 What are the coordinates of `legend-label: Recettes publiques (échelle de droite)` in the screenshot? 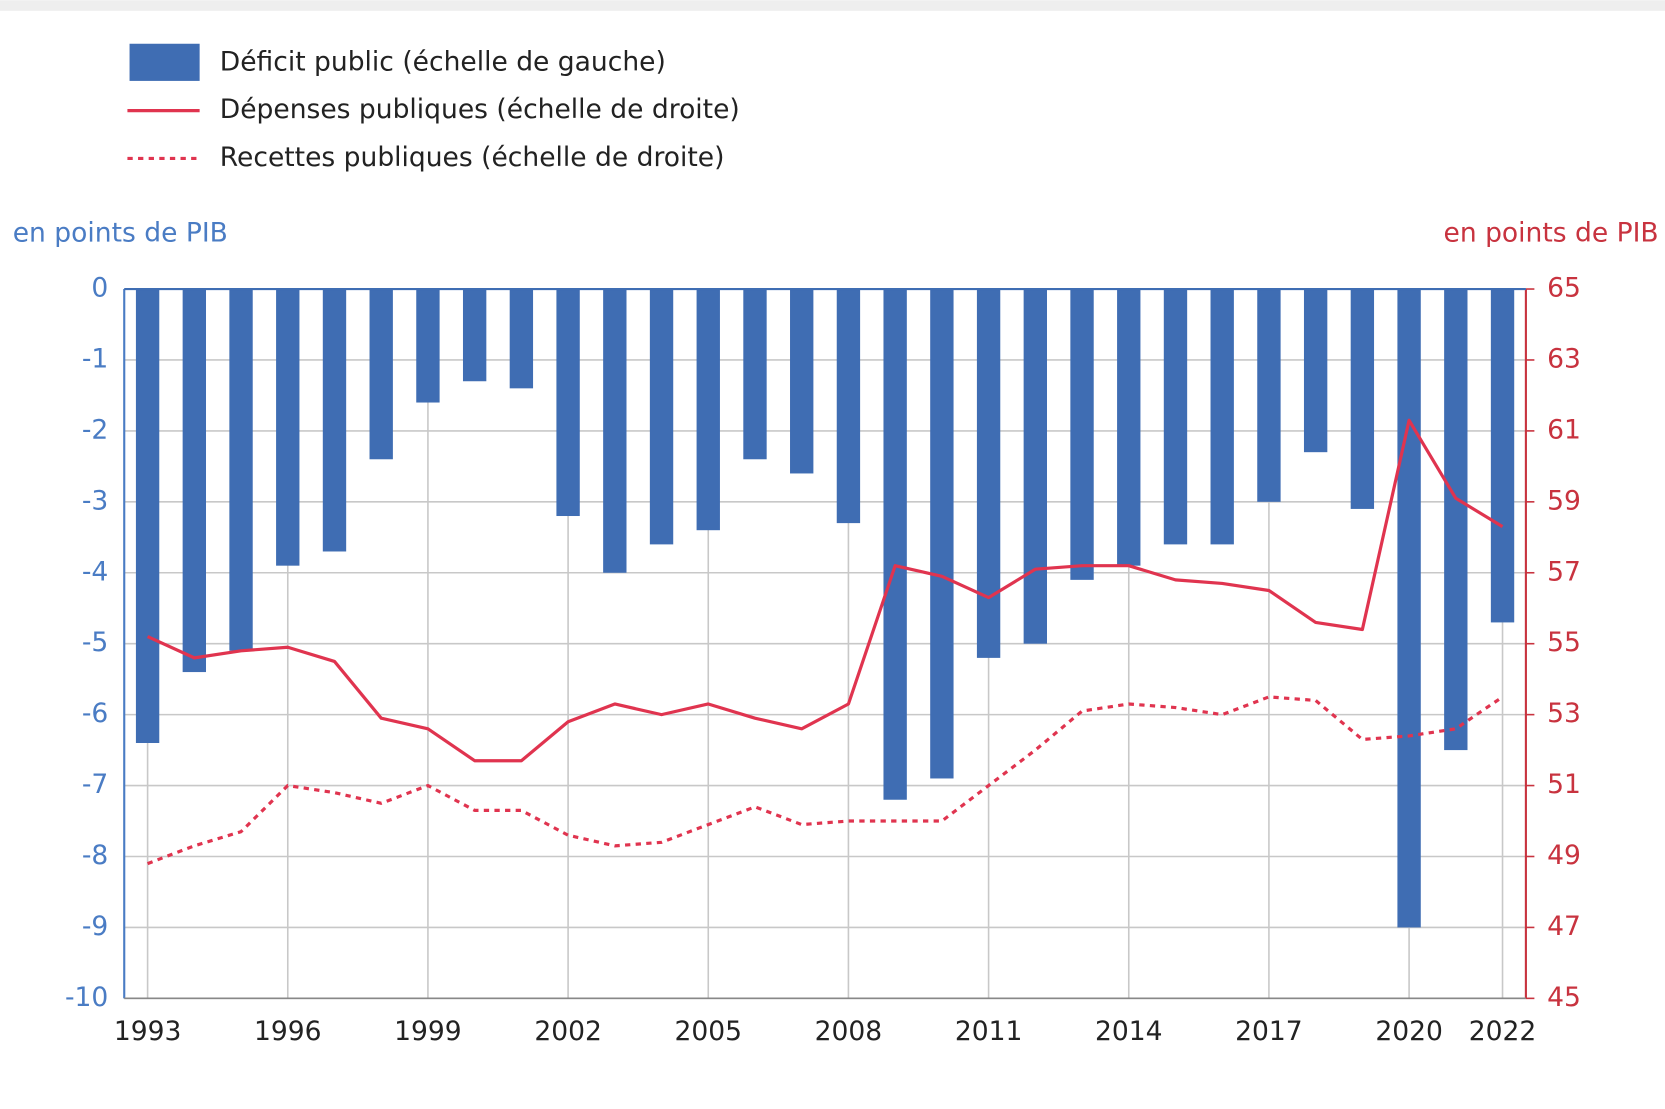 It's located at (472, 157).